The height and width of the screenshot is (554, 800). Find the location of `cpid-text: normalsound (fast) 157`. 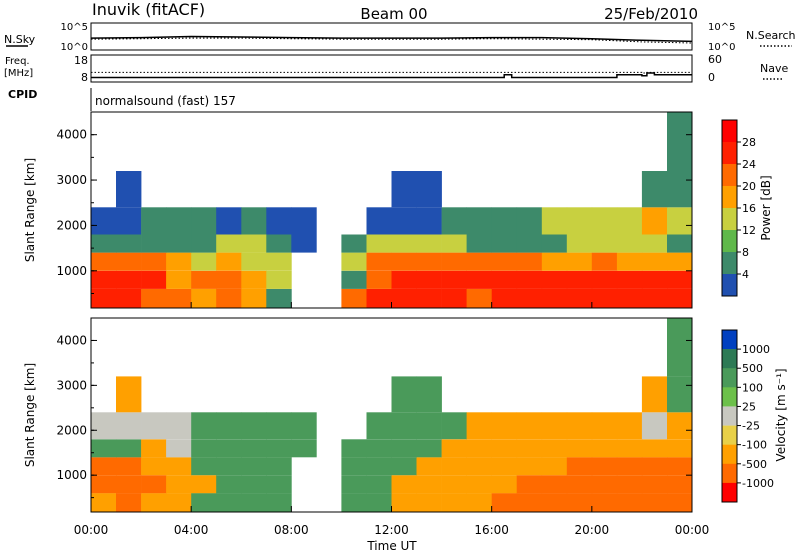

cpid-text: normalsound (fast) 157 is located at coordinates (165, 101).